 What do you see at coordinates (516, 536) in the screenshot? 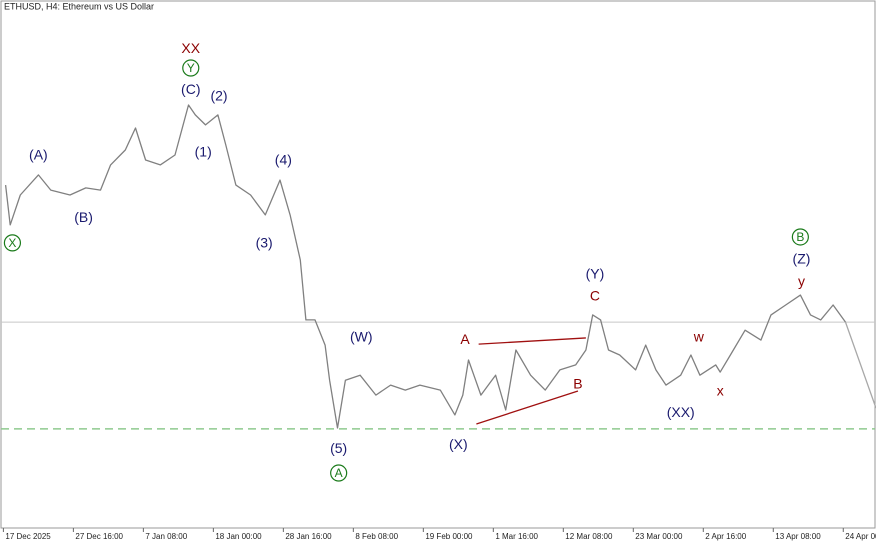
I see `x-tick-label: 1 Mar 16:00` at bounding box center [516, 536].